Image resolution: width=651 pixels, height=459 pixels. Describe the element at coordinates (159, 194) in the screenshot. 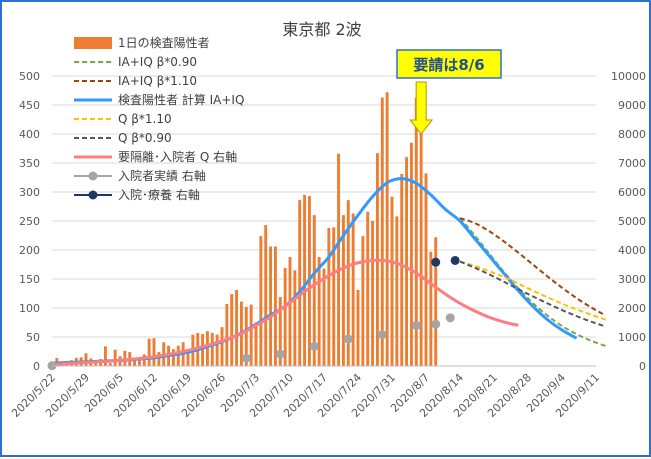

I see `legend-label: 入院･療養 右軸` at that location.